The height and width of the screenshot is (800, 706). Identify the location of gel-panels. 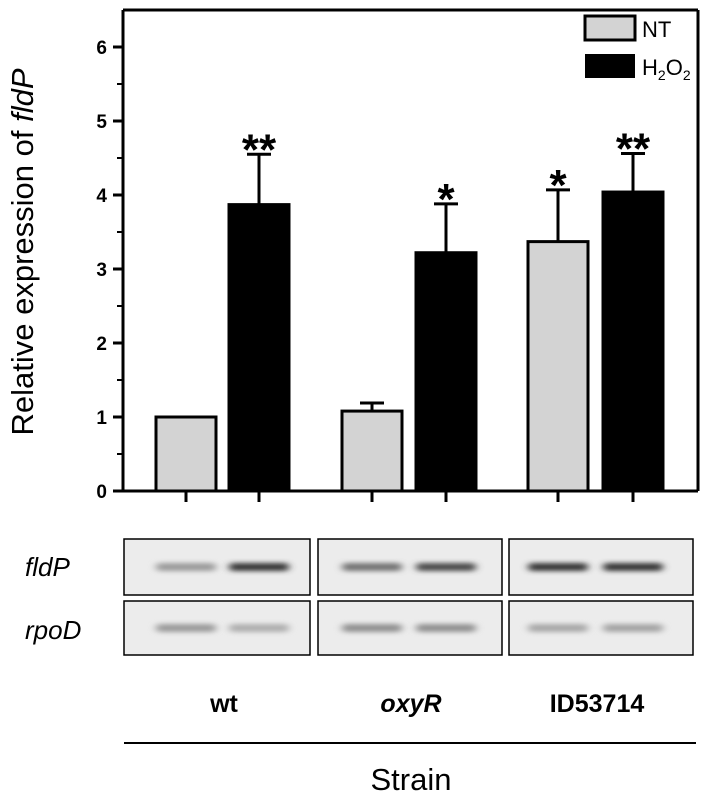
(408, 597).